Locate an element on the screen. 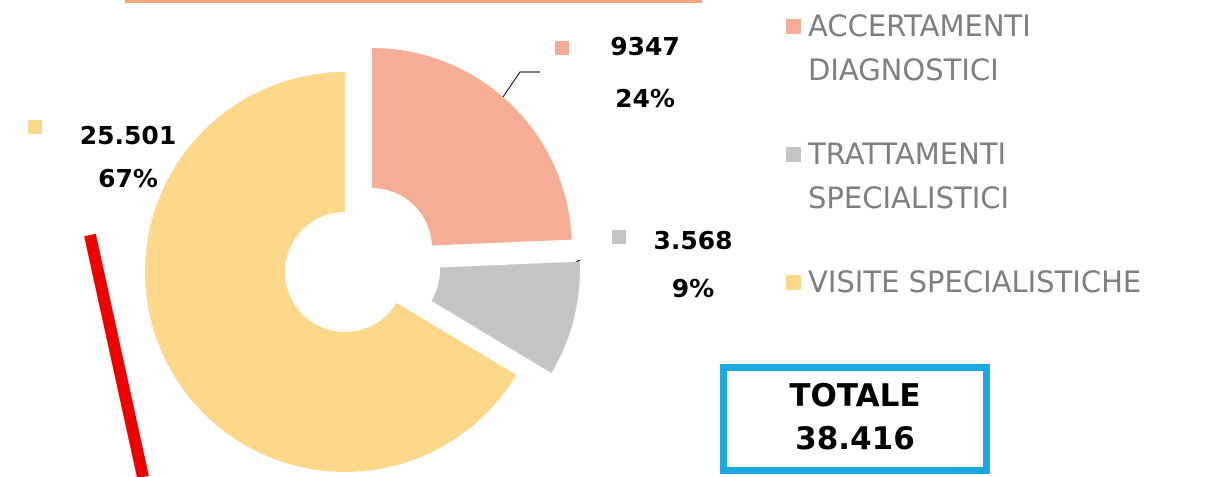 Image resolution: width=1232 pixels, height=477 pixels. legend-item: ACCERTAMENTI DIAGNOSTICI is located at coordinates (947, 48).